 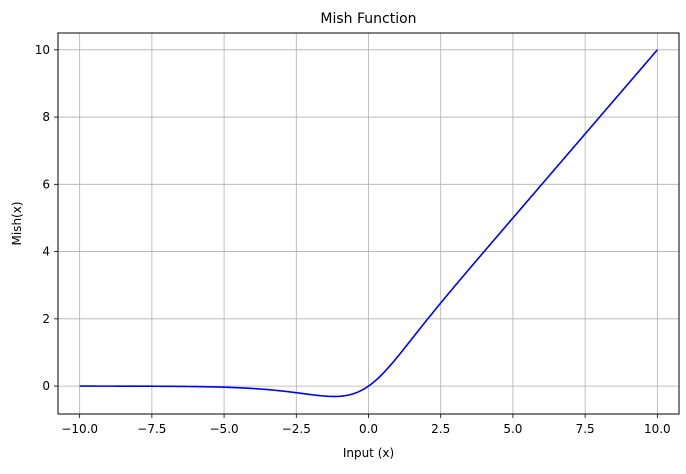 What do you see at coordinates (46, 184) in the screenshot?
I see `y-tick-label: 6` at bounding box center [46, 184].